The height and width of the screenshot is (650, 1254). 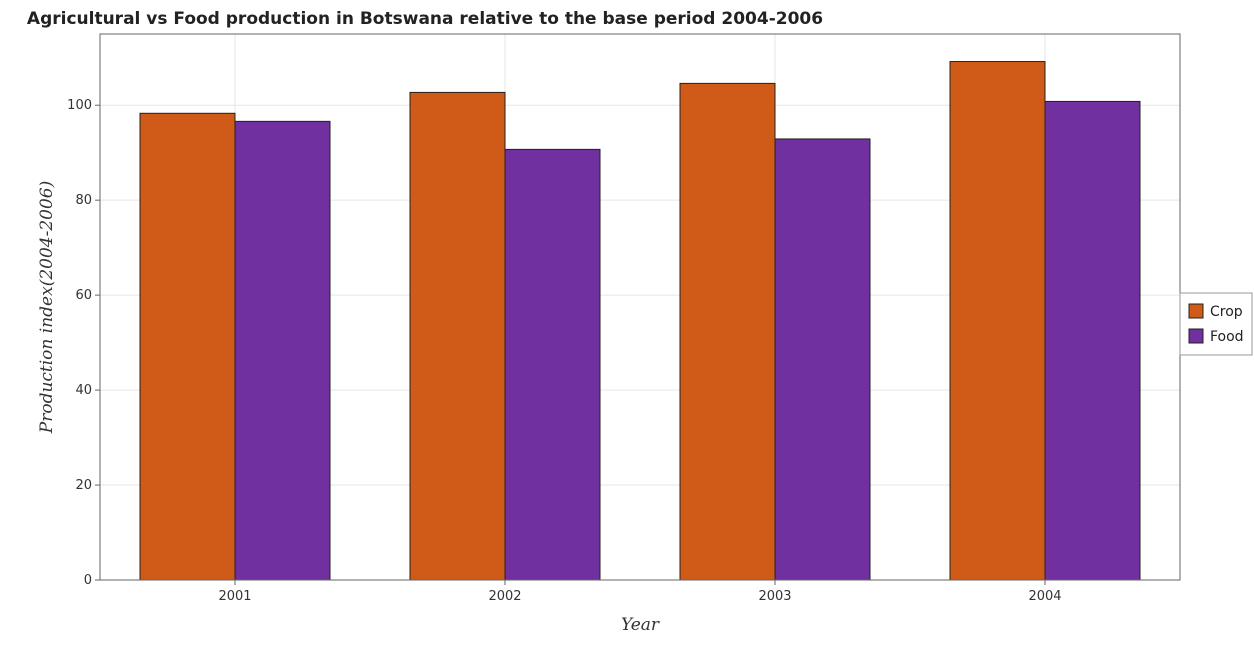 I want to click on legend-label-food: Food, so click(x=1227, y=337).